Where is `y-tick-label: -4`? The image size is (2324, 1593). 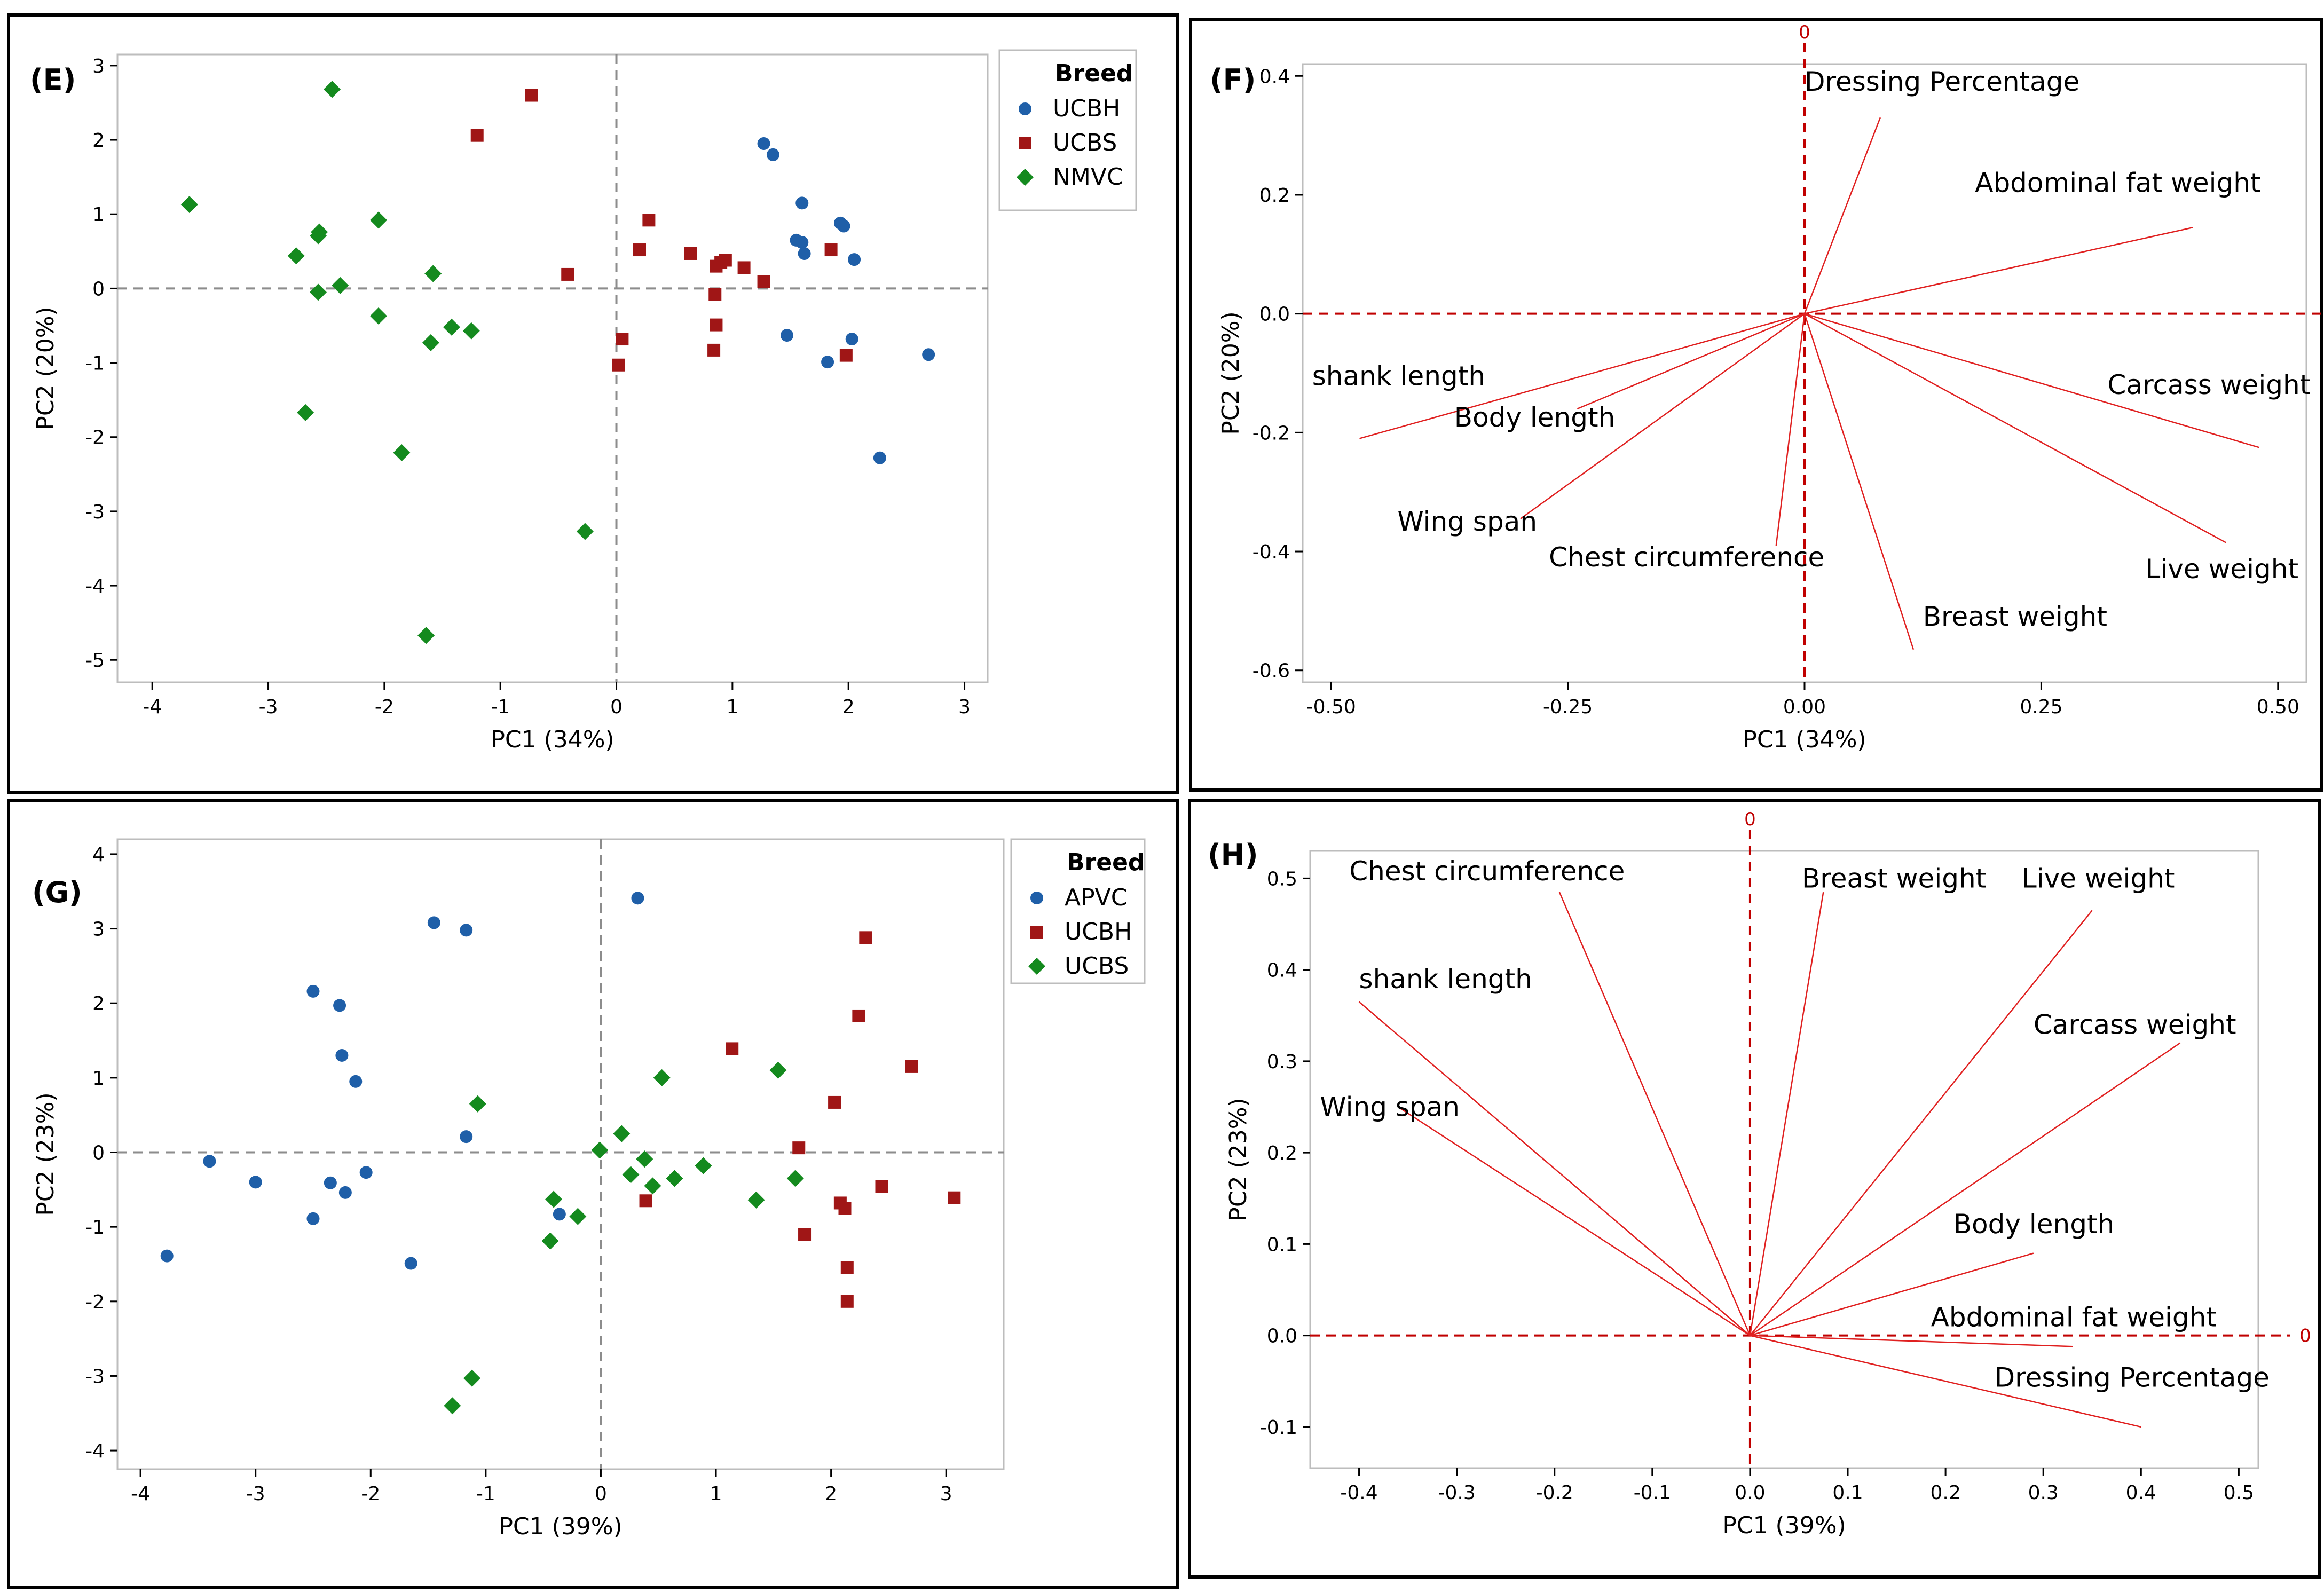
y-tick-label: -4 is located at coordinates (95, 586).